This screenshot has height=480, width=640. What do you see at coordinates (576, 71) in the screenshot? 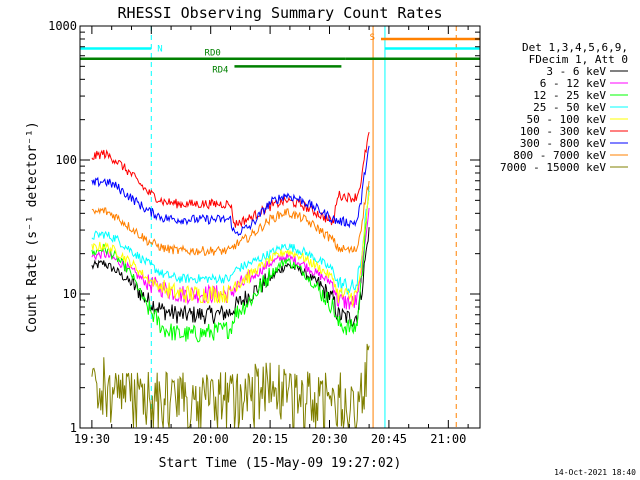
I see `legend-entry-0: 3 - 6 keV` at bounding box center [576, 71].